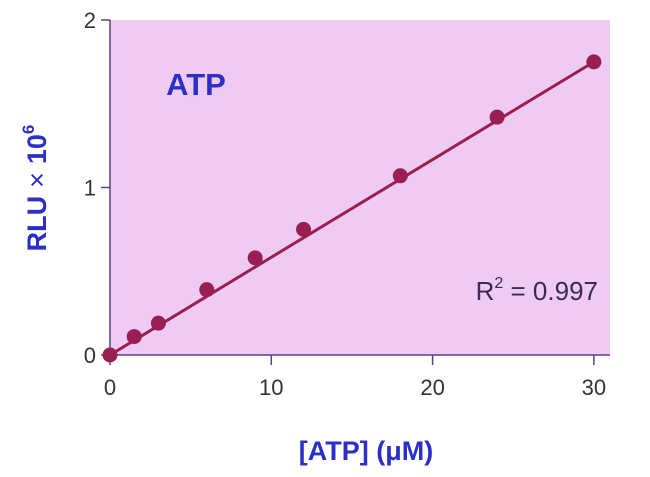 The width and height of the screenshot is (650, 477). I want to click on y-axis-title: RLU × 106, so click(35, 188).